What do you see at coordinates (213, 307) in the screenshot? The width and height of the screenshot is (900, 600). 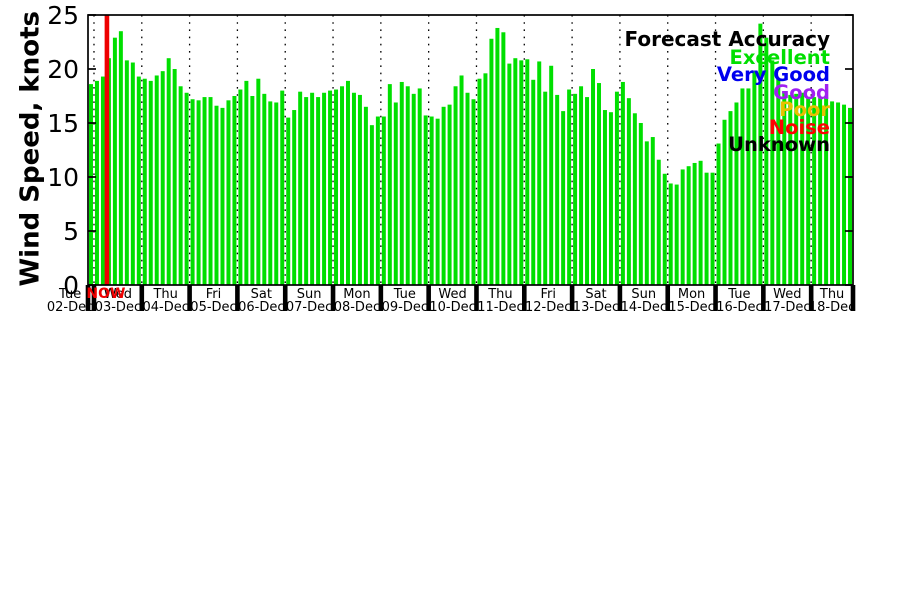 I see `day-date-label: 05-Dec` at bounding box center [213, 307].